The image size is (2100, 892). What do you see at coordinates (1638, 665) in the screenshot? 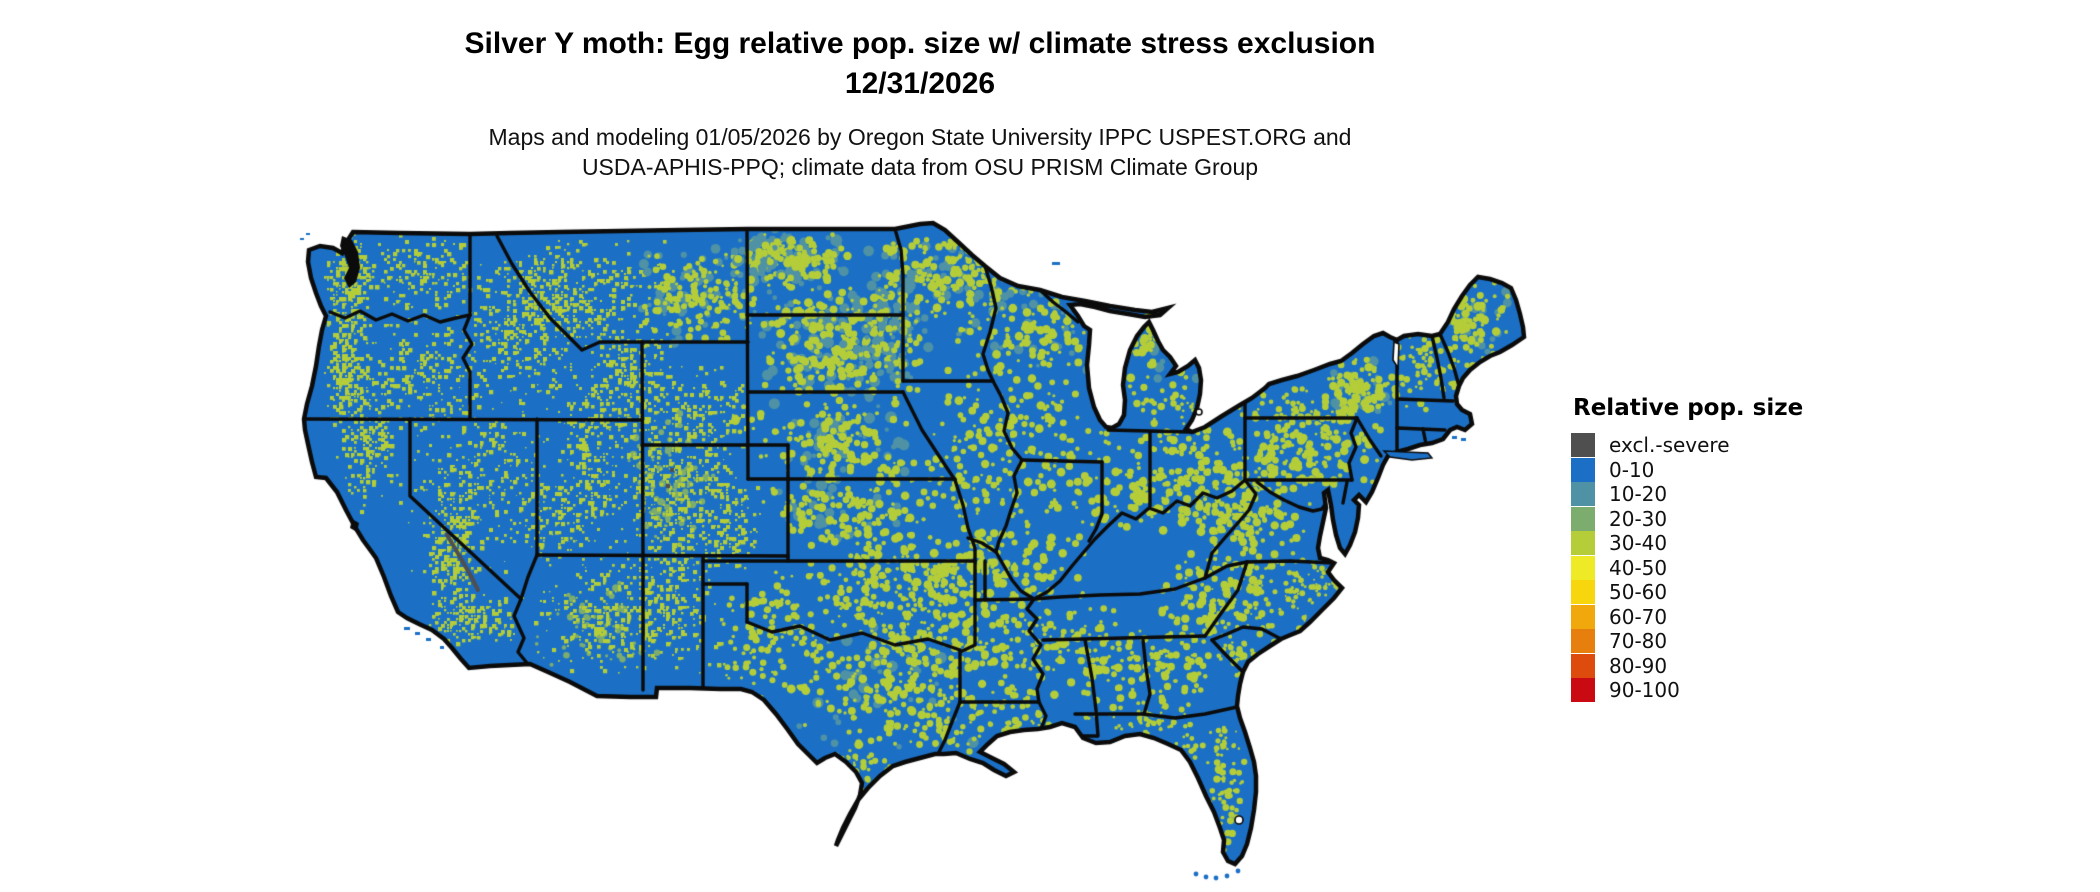
I see `legend-item-label: 80-90` at bounding box center [1638, 665].